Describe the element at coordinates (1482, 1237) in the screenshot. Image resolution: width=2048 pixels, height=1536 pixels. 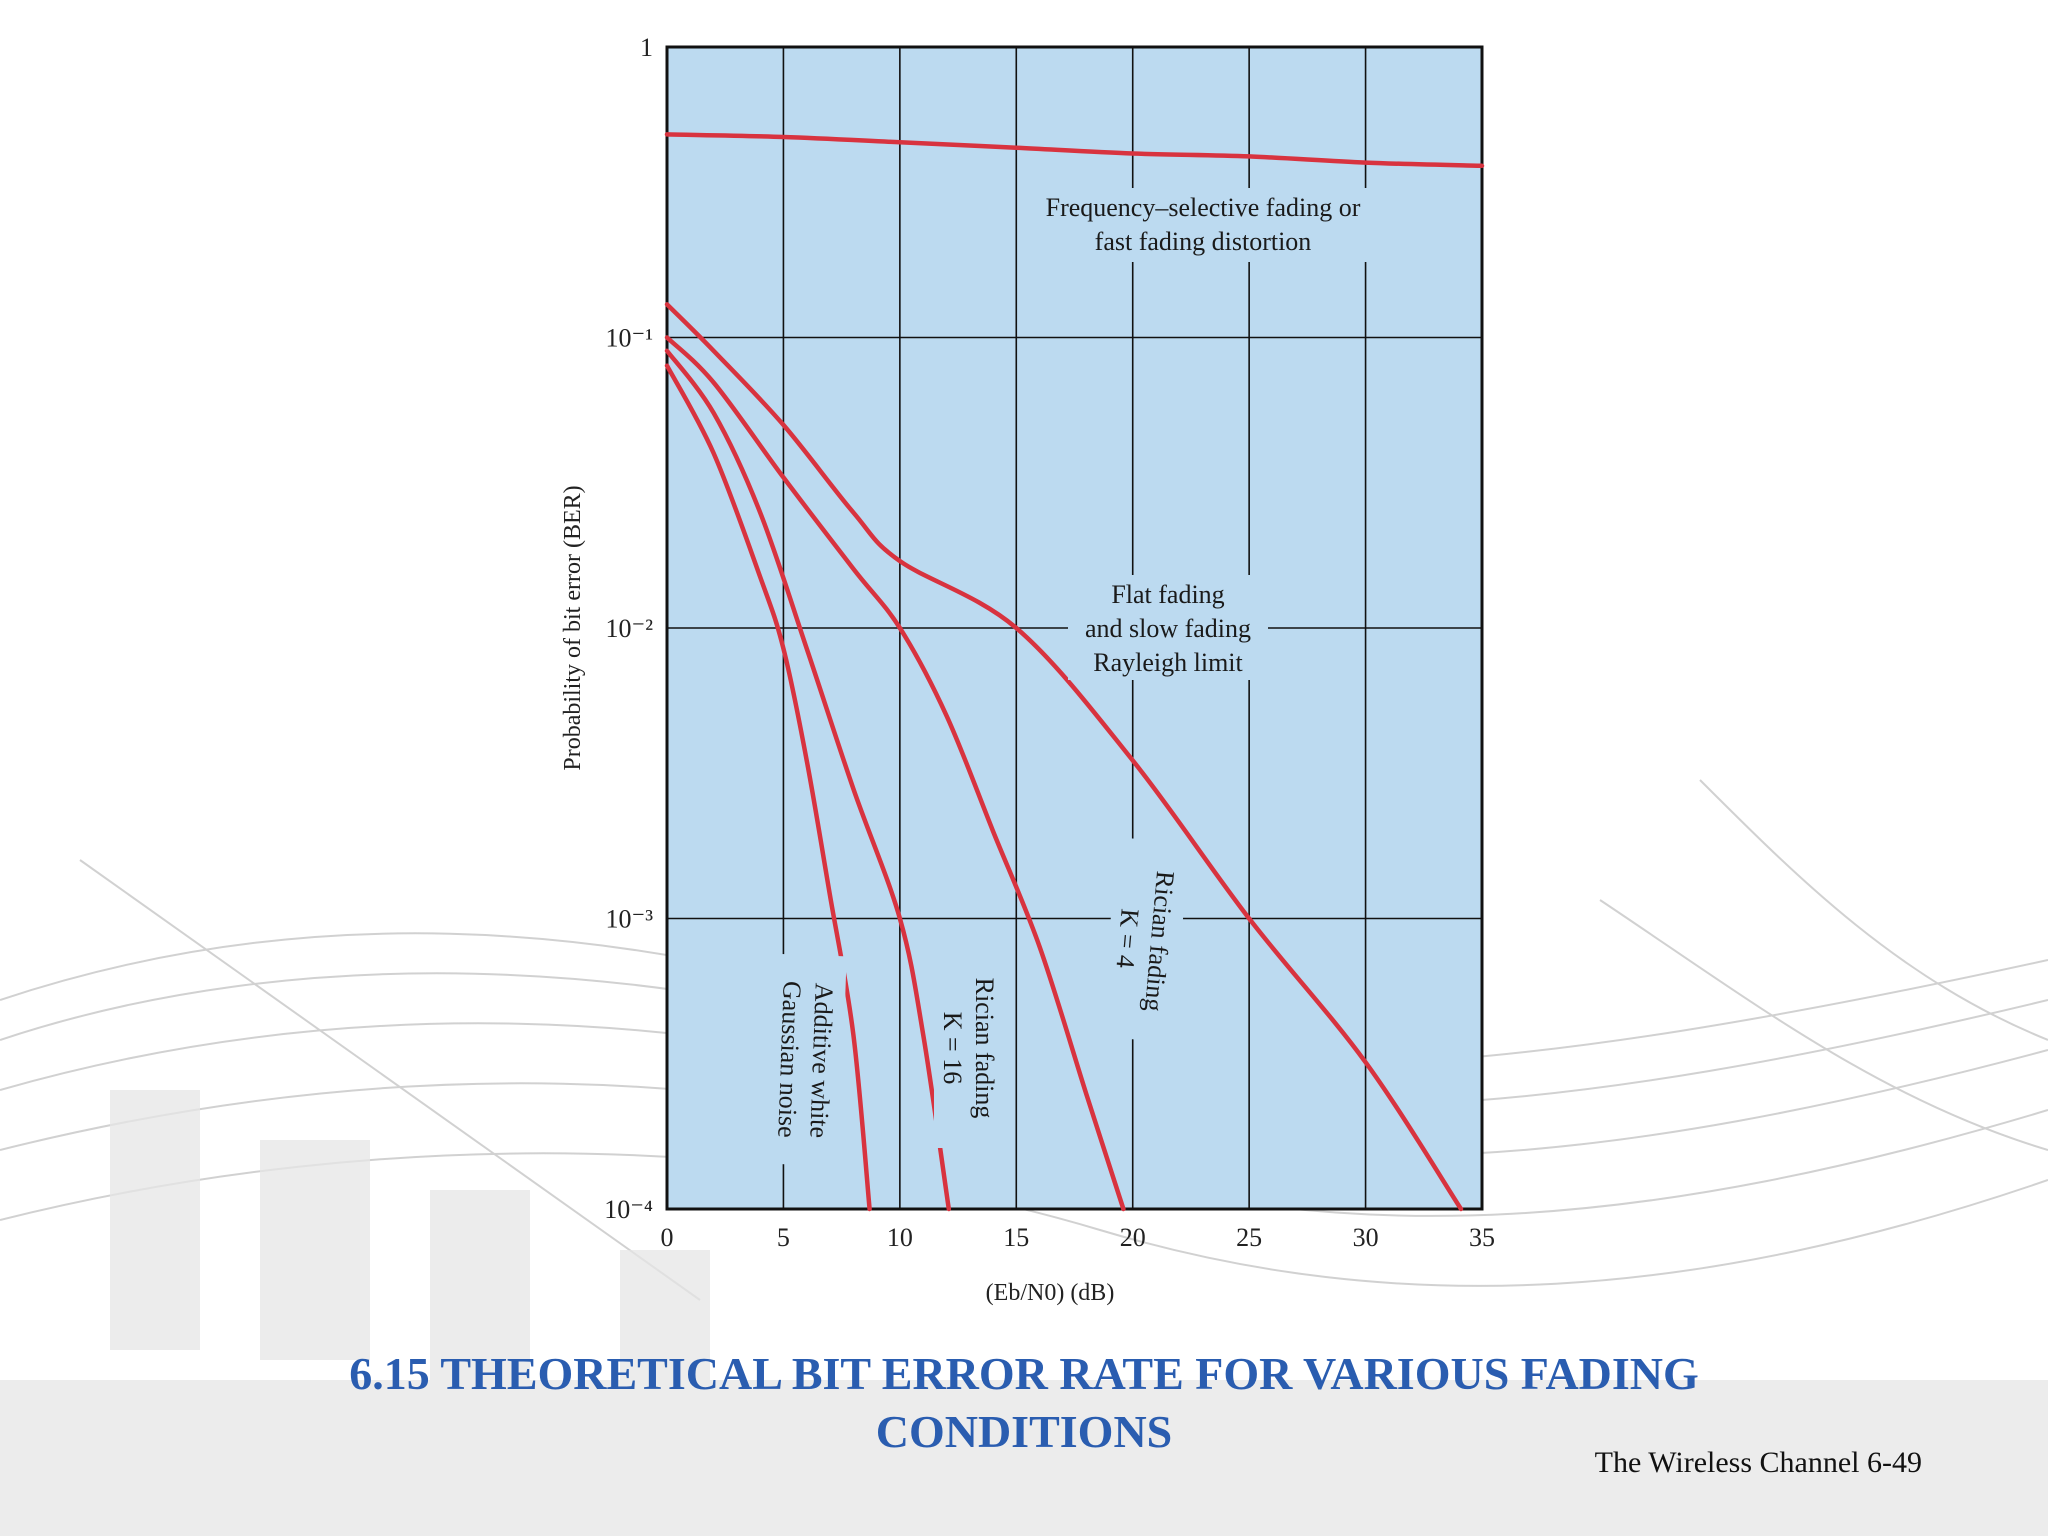
I see `x-tick-label: 35` at that location.